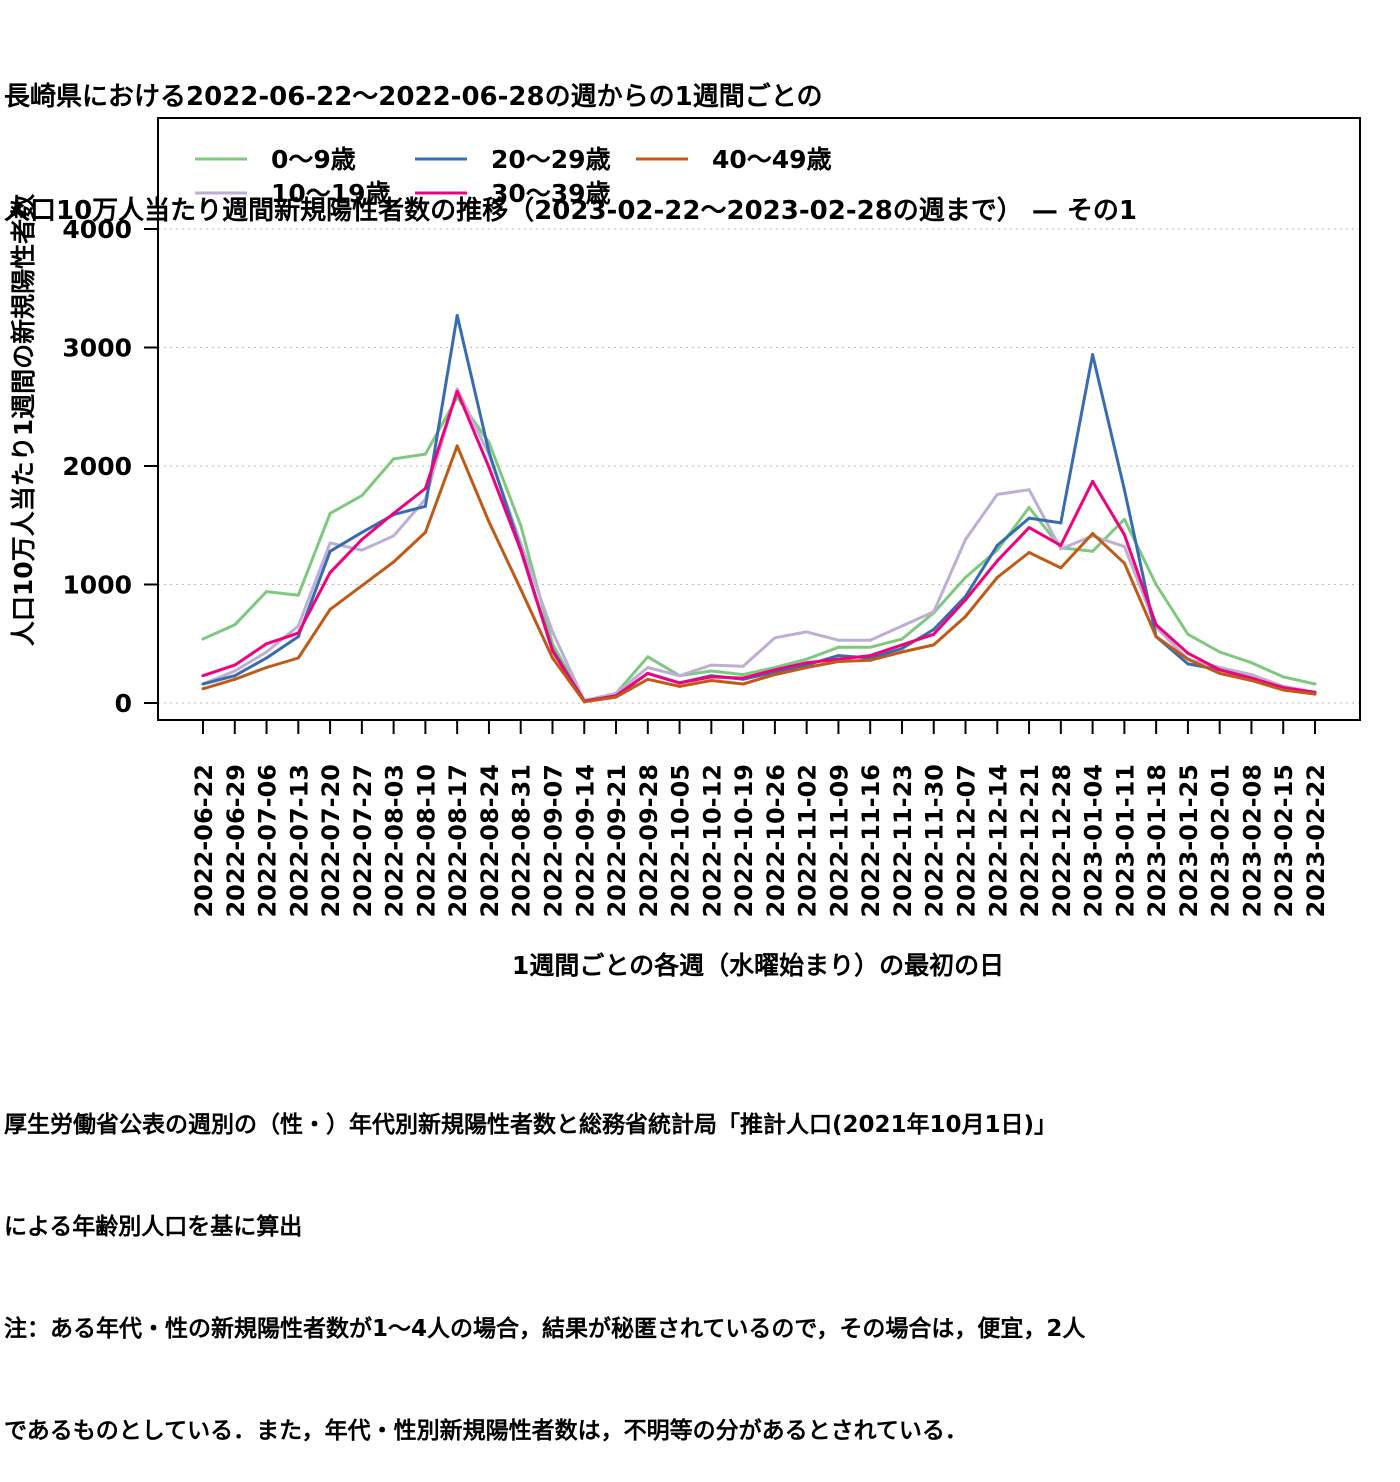 The height and width of the screenshot is (1482, 1400). Describe the element at coordinates (153, 1227) in the screenshot. I see `source-note-line-2: による年齢別人口を基に算出` at that location.